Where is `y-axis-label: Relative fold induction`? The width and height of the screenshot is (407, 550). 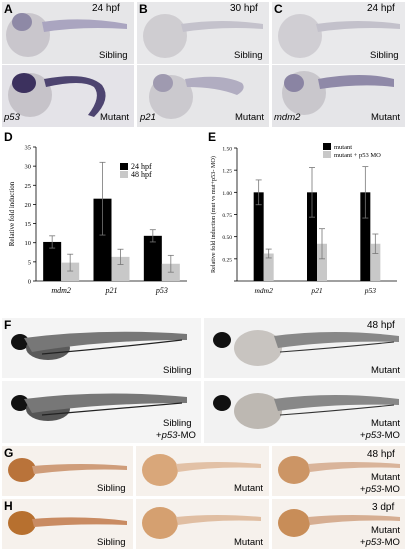 y-axis-label: Relative fold induction is located at coordinates (12, 213).